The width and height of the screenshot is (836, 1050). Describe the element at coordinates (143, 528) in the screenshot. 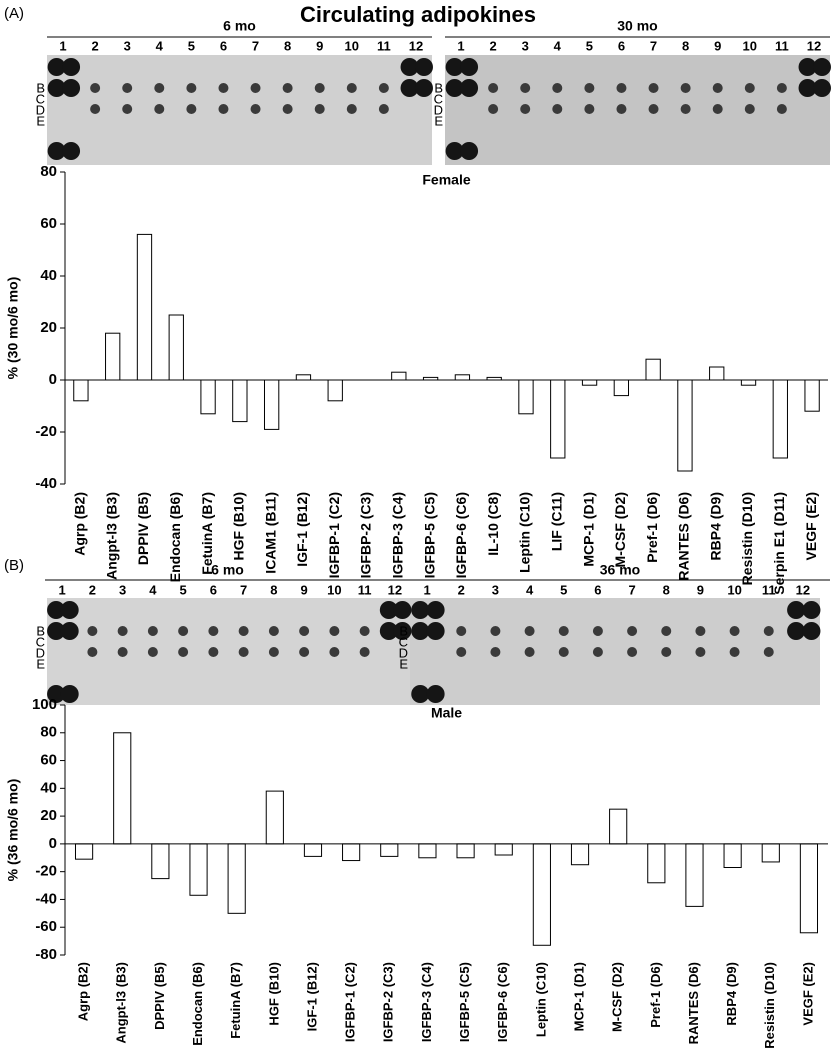

I see `x-tick-label: DPPIV (B5)` at that location.